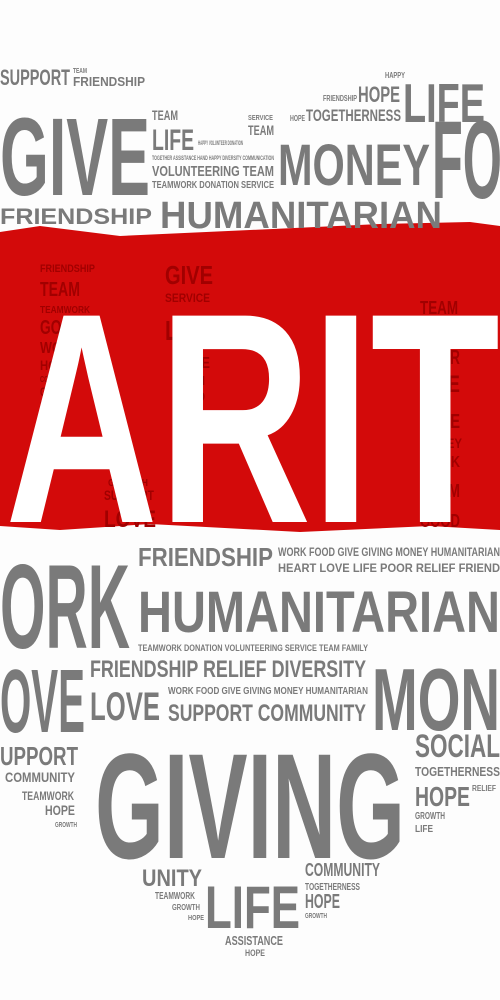 Image resolution: width=500 pixels, height=1000 pixels. What do you see at coordinates (484, 788) in the screenshot?
I see `word: RELIEF` at bounding box center [484, 788].